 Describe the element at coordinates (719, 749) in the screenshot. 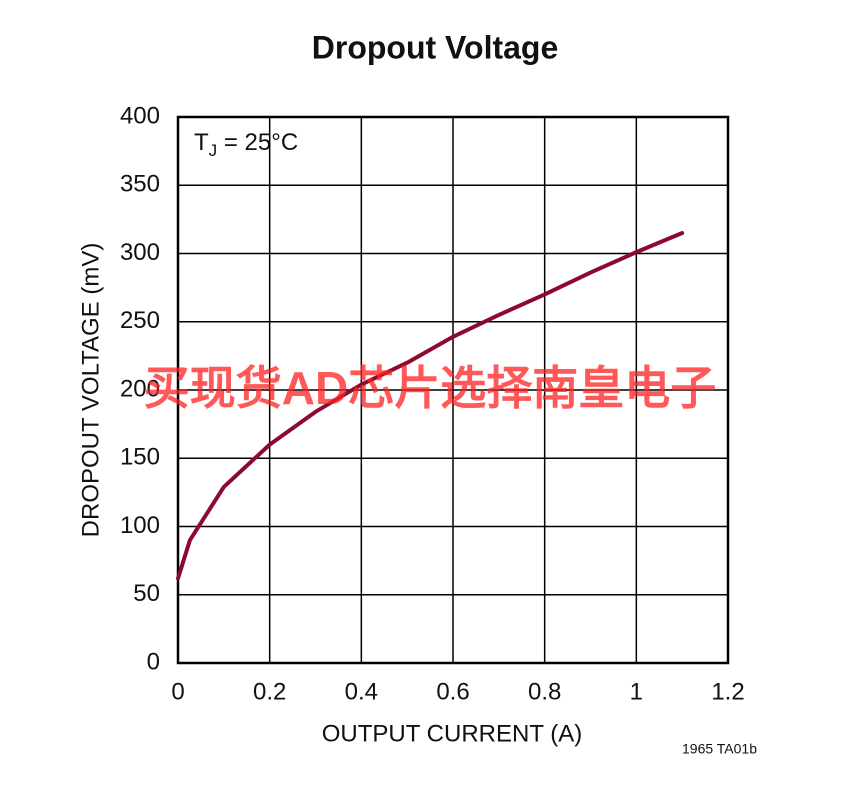

I see `footnote: 1965 TA01b` at that location.